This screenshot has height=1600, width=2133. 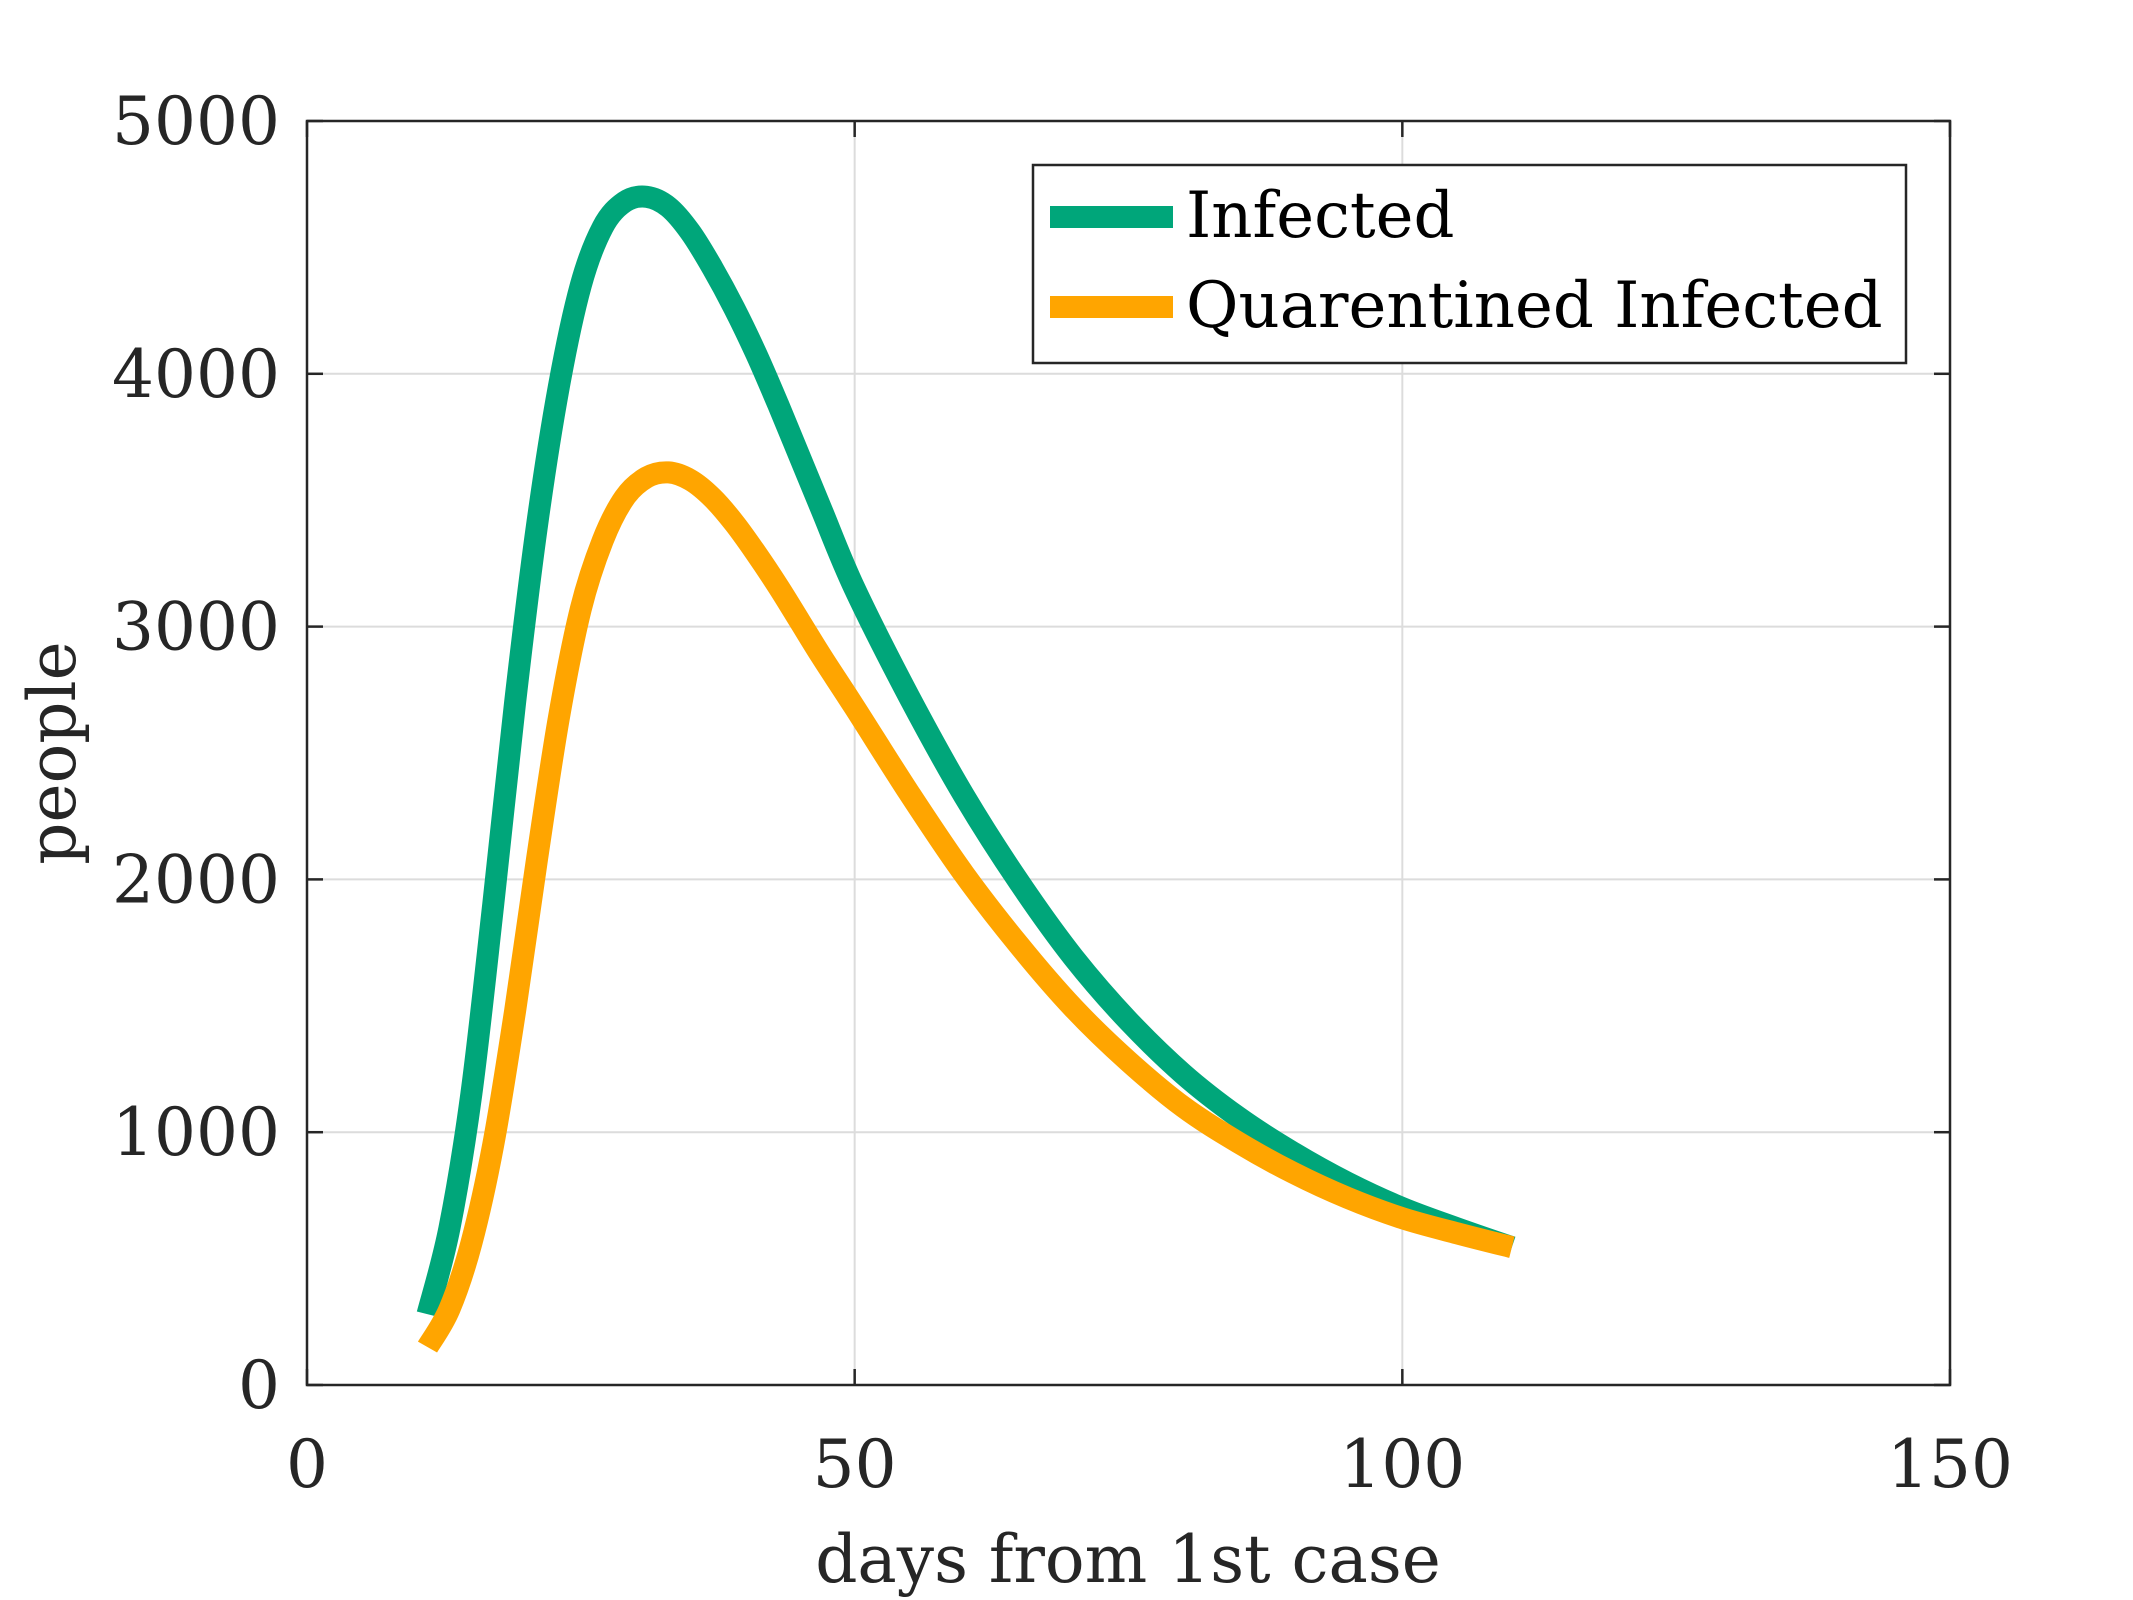 I want to click on y-axis-title: people, so click(x=52, y=752).